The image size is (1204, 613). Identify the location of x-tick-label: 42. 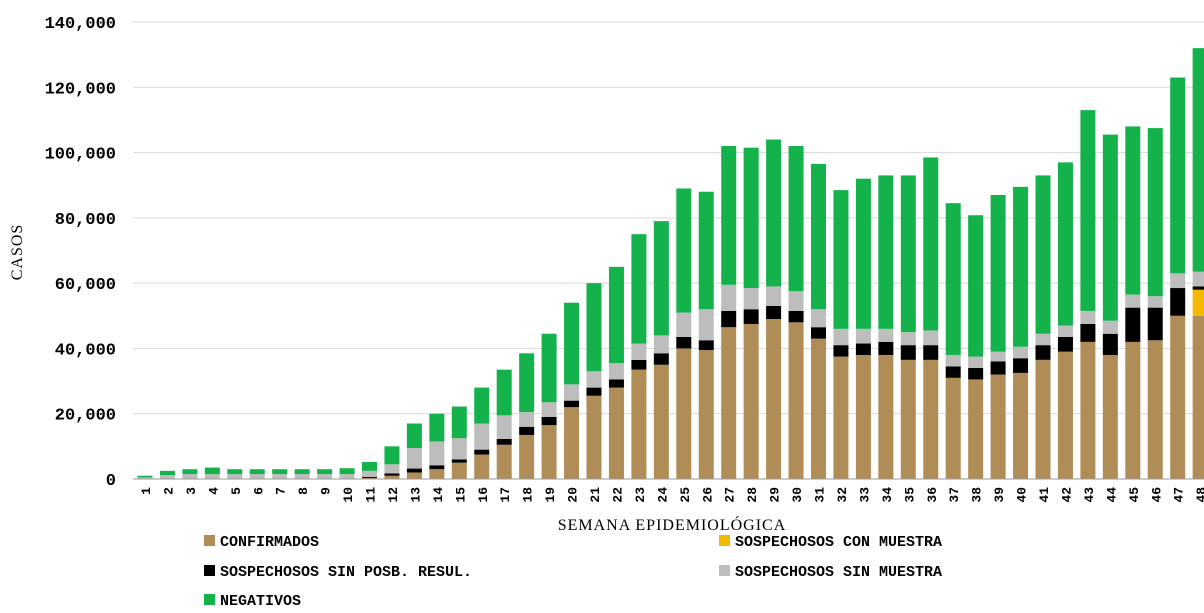
(1066, 495).